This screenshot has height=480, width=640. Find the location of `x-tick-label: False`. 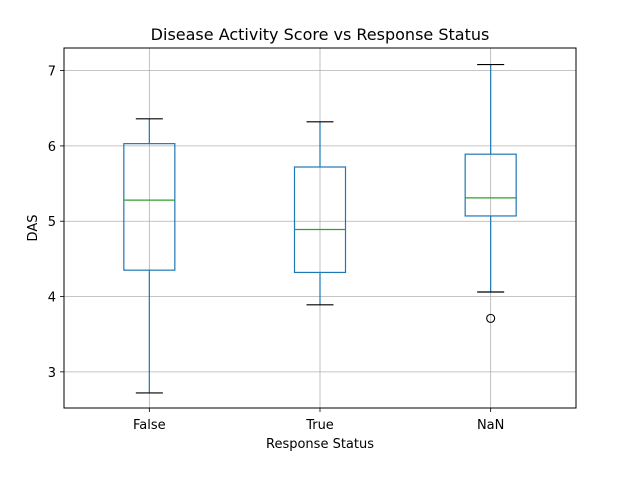

x-tick-label: False is located at coordinates (149, 425).